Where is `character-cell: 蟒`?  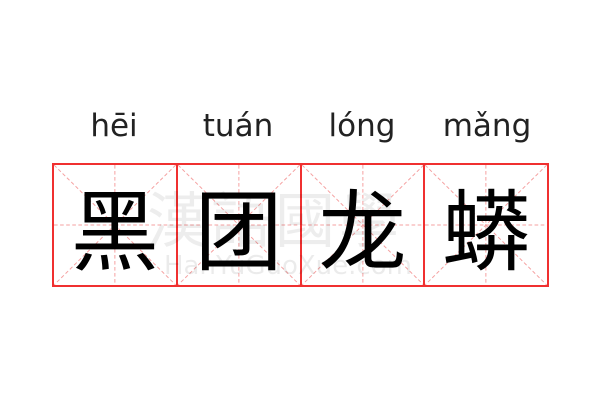
character-cell: 蟒 is located at coordinates (485, 225).